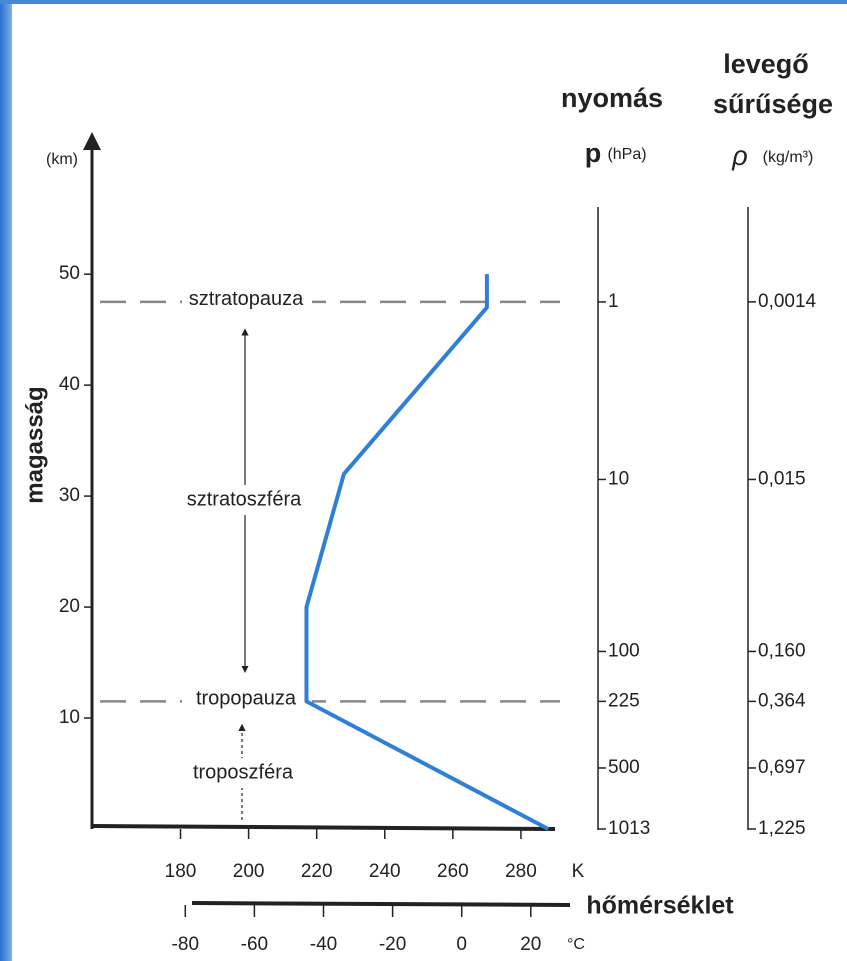 This screenshot has height=961, width=847. I want to click on y-axis-label: magasság, so click(34, 444).